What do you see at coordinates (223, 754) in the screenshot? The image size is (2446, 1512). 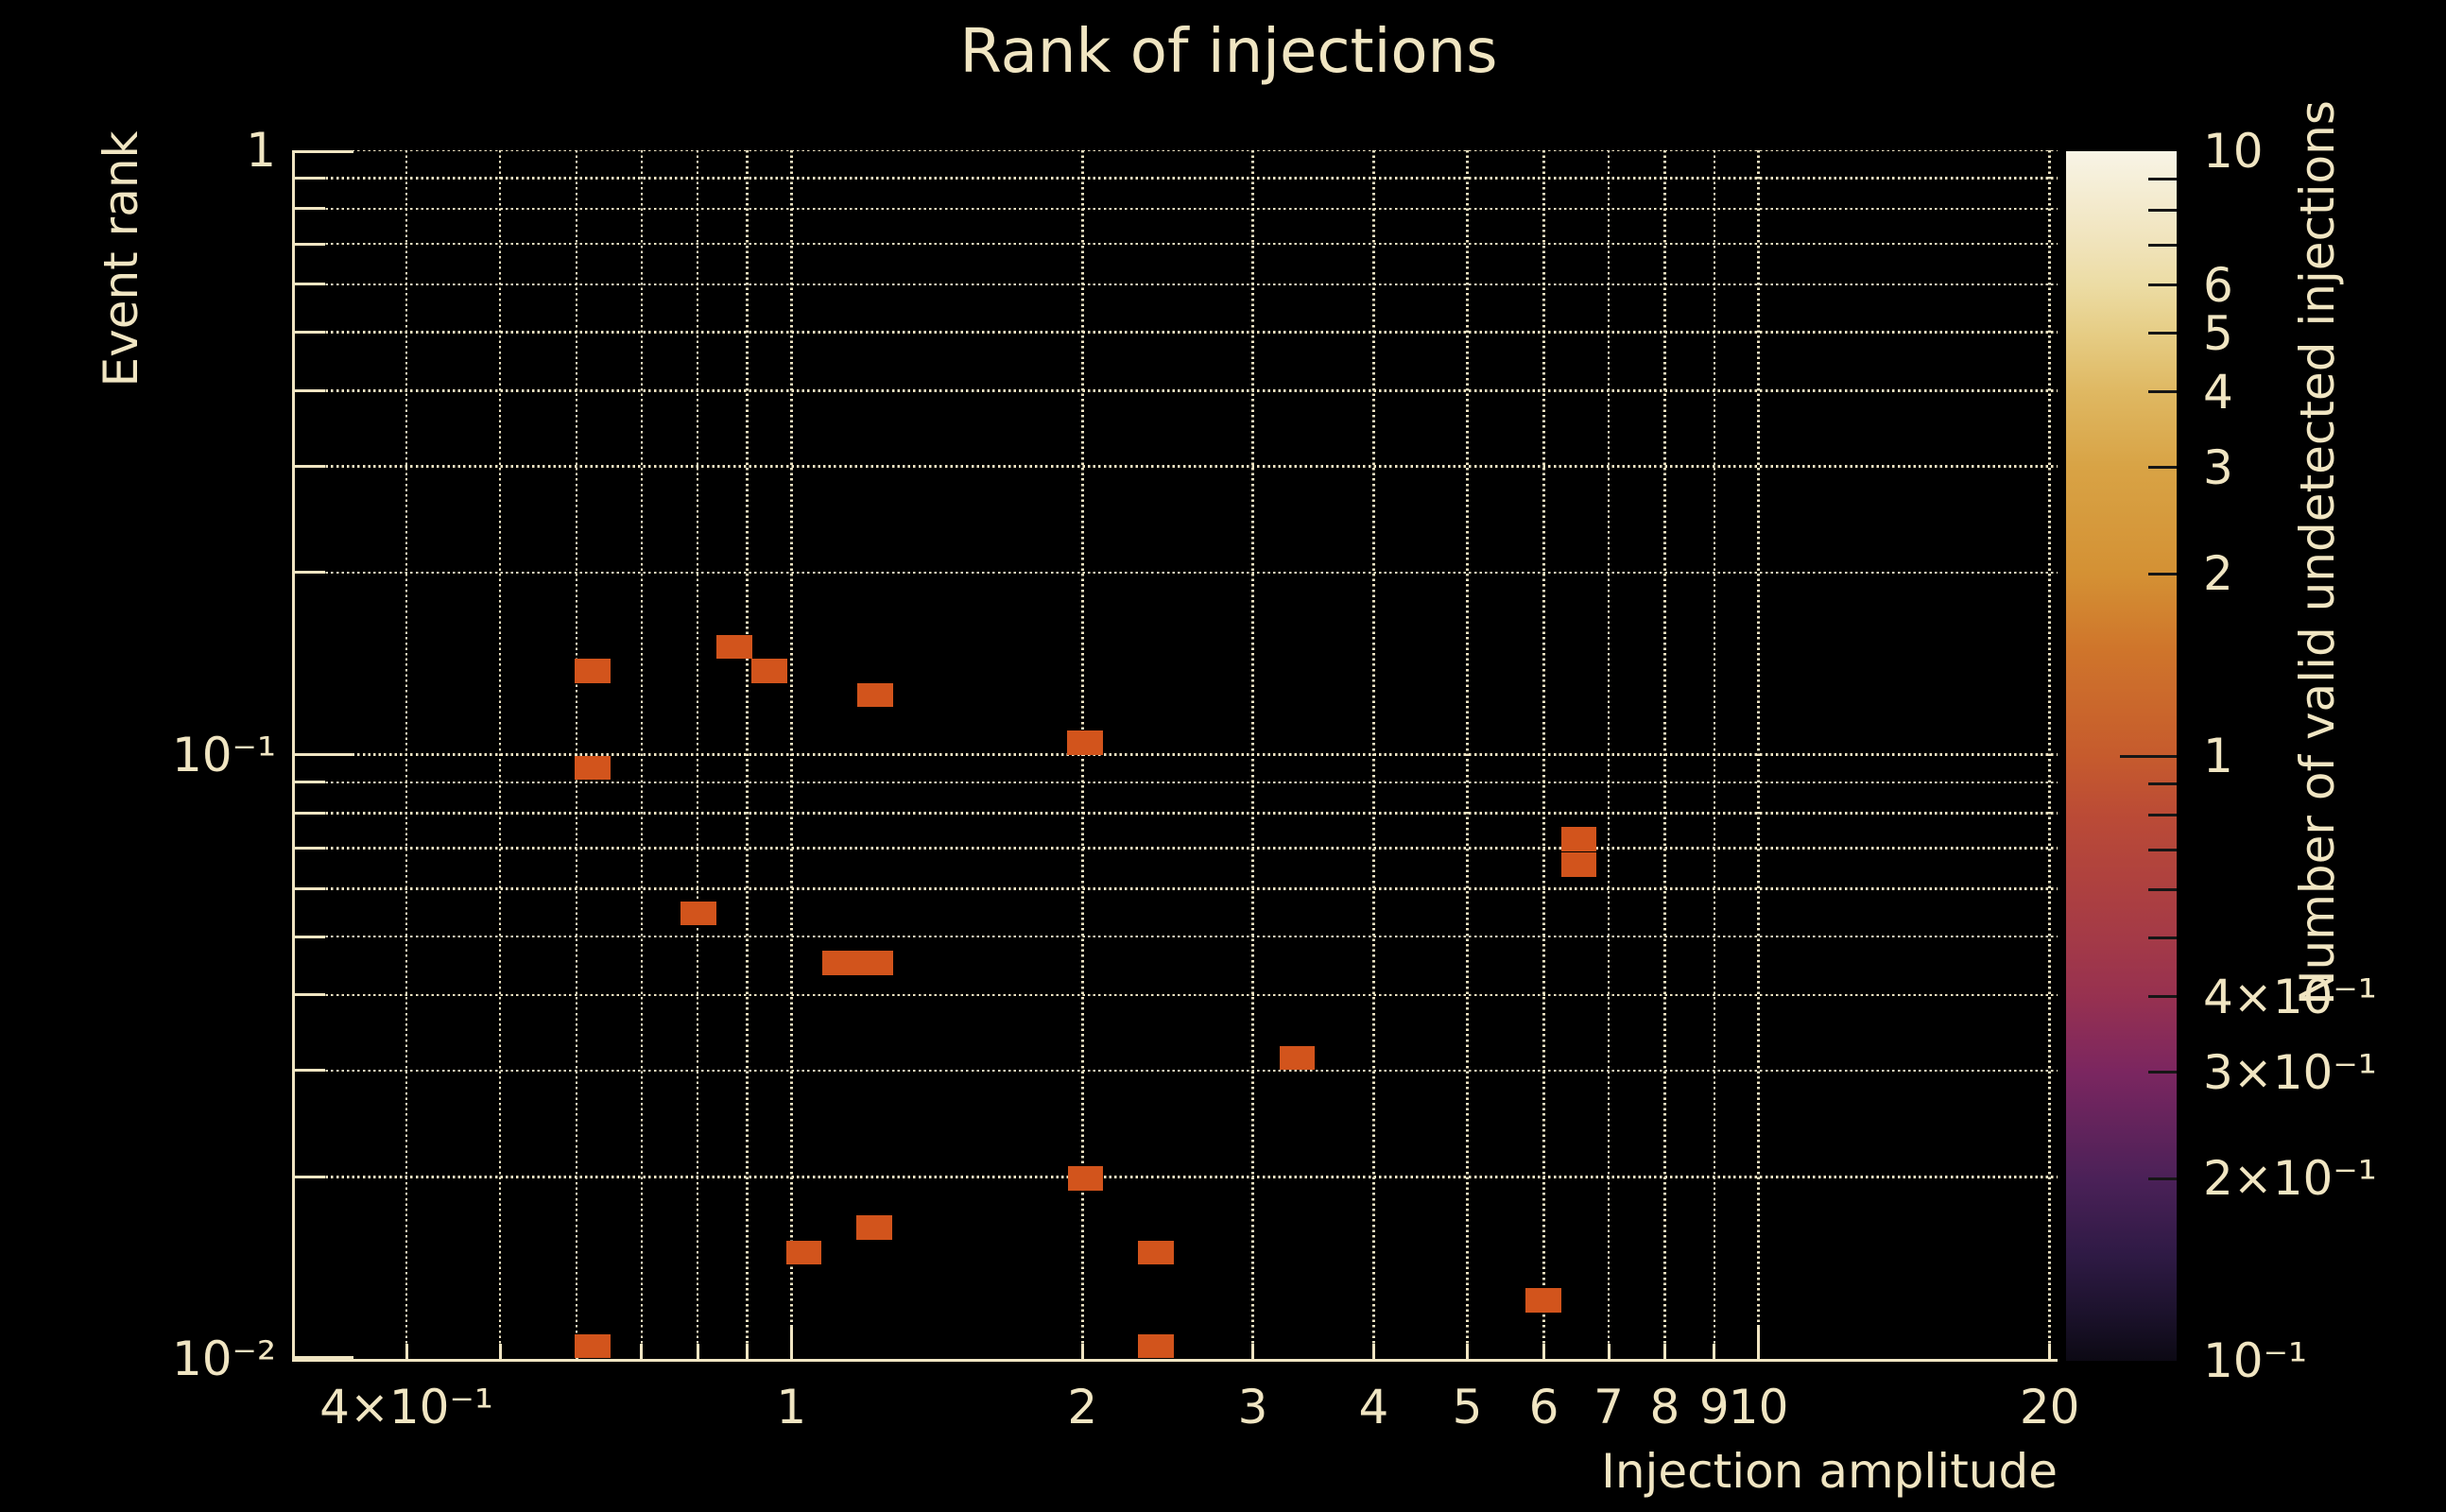 I see `y-tick-label: 10⁻¹` at bounding box center [223, 754].